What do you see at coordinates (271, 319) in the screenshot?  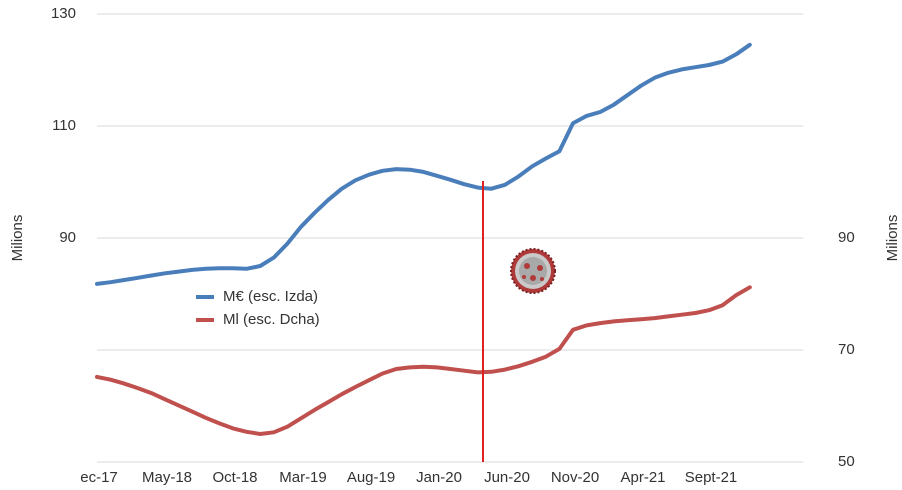 I see `legend-label: Ml (esc. Dcha)` at bounding box center [271, 319].